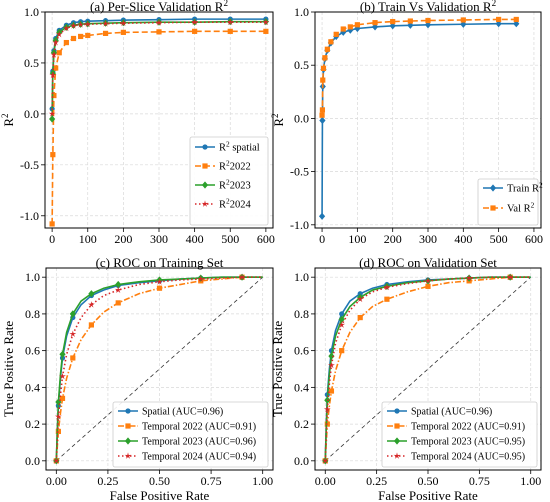 This screenshot has height=502, width=550. What do you see at coordinates (428, 495) in the screenshot?
I see `x-axis-label: False Positive Rate` at bounding box center [428, 495].